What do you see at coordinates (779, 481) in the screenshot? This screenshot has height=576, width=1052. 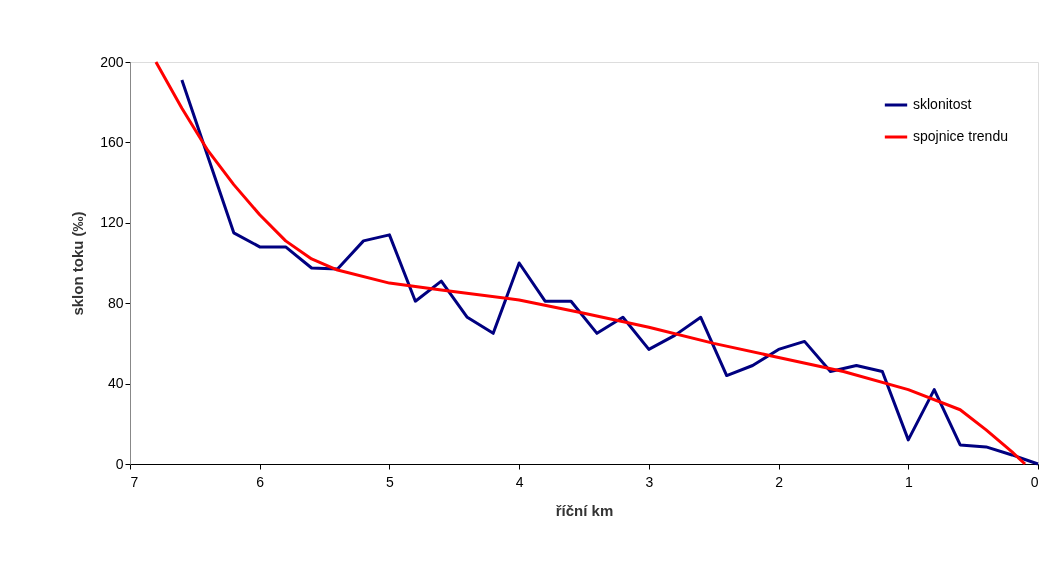 I see `x-tick-label: 2` at bounding box center [779, 481].